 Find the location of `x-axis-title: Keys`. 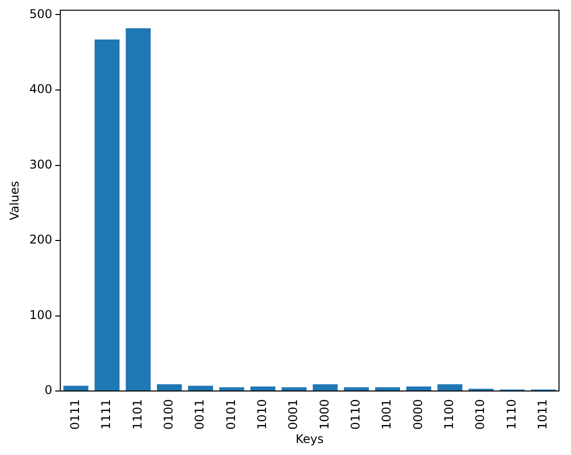

x-axis-title: Keys is located at coordinates (310, 439).